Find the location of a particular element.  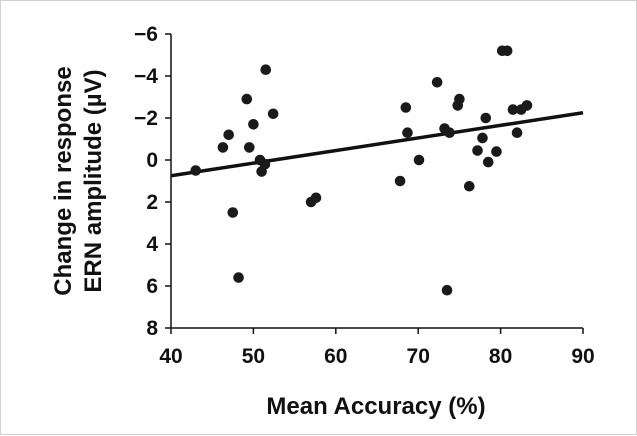

x-tick-label: 70 is located at coordinates (418, 356).